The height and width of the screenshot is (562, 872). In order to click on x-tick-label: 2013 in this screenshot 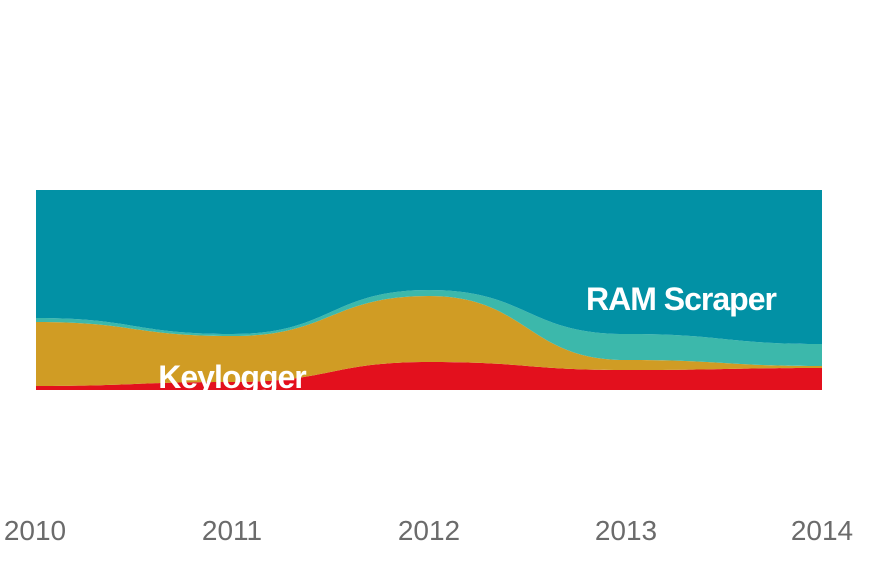, I will do `click(626, 530)`.